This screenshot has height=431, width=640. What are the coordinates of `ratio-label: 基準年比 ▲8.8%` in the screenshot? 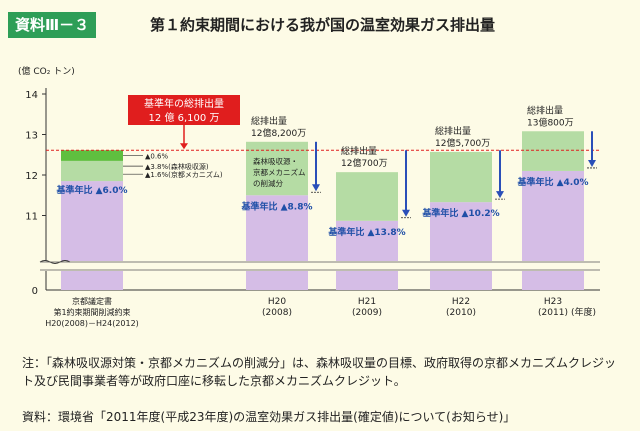 It's located at (276, 206).